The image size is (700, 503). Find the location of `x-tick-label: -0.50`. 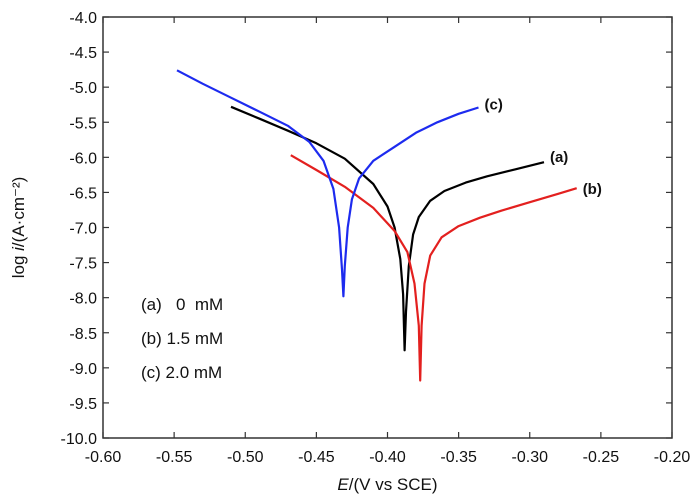

x-tick-label: -0.50 is located at coordinates (245, 457).